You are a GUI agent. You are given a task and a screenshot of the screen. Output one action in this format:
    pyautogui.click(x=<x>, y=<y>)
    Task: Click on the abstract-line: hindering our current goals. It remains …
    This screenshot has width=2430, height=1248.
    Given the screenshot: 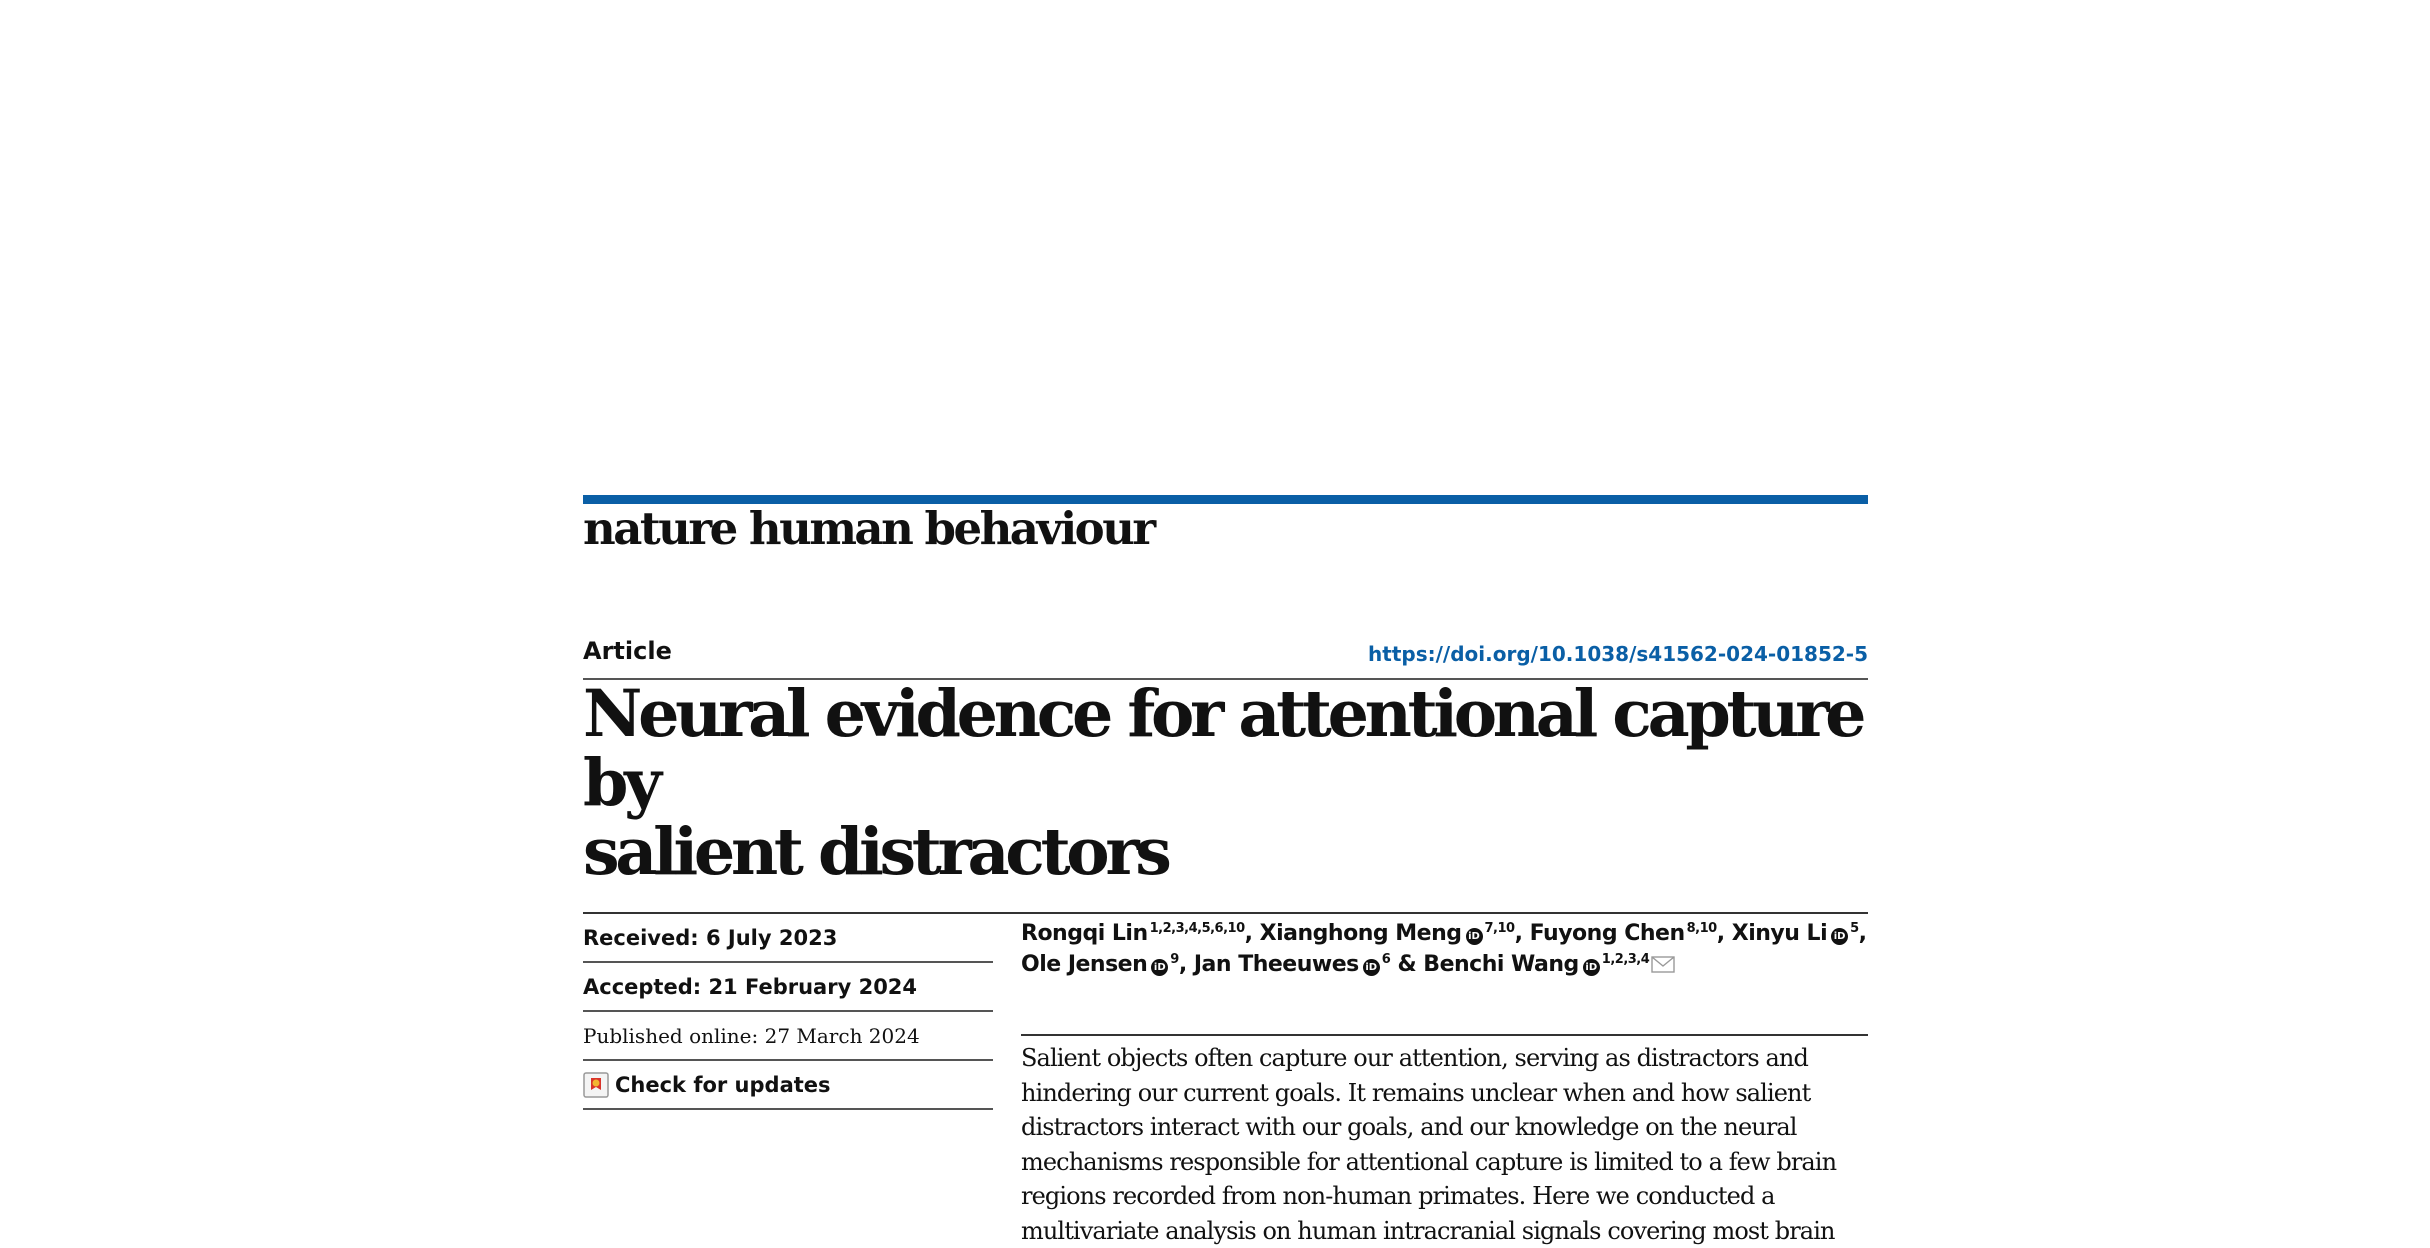 What is the action you would take?
    pyautogui.click(x=1436, y=1093)
    